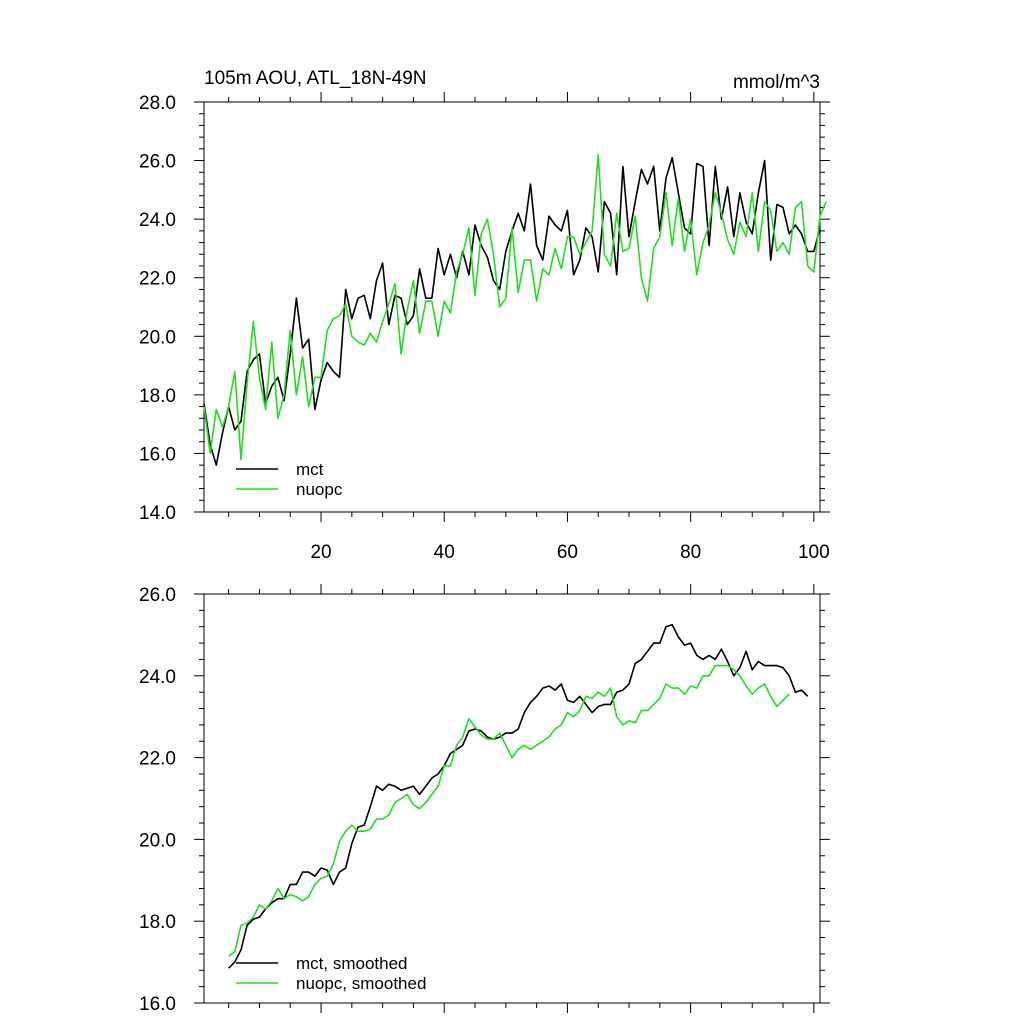 This screenshot has width=1024, height=1024. What do you see at coordinates (319, 489) in the screenshot?
I see `legend-label: nuopc` at bounding box center [319, 489].